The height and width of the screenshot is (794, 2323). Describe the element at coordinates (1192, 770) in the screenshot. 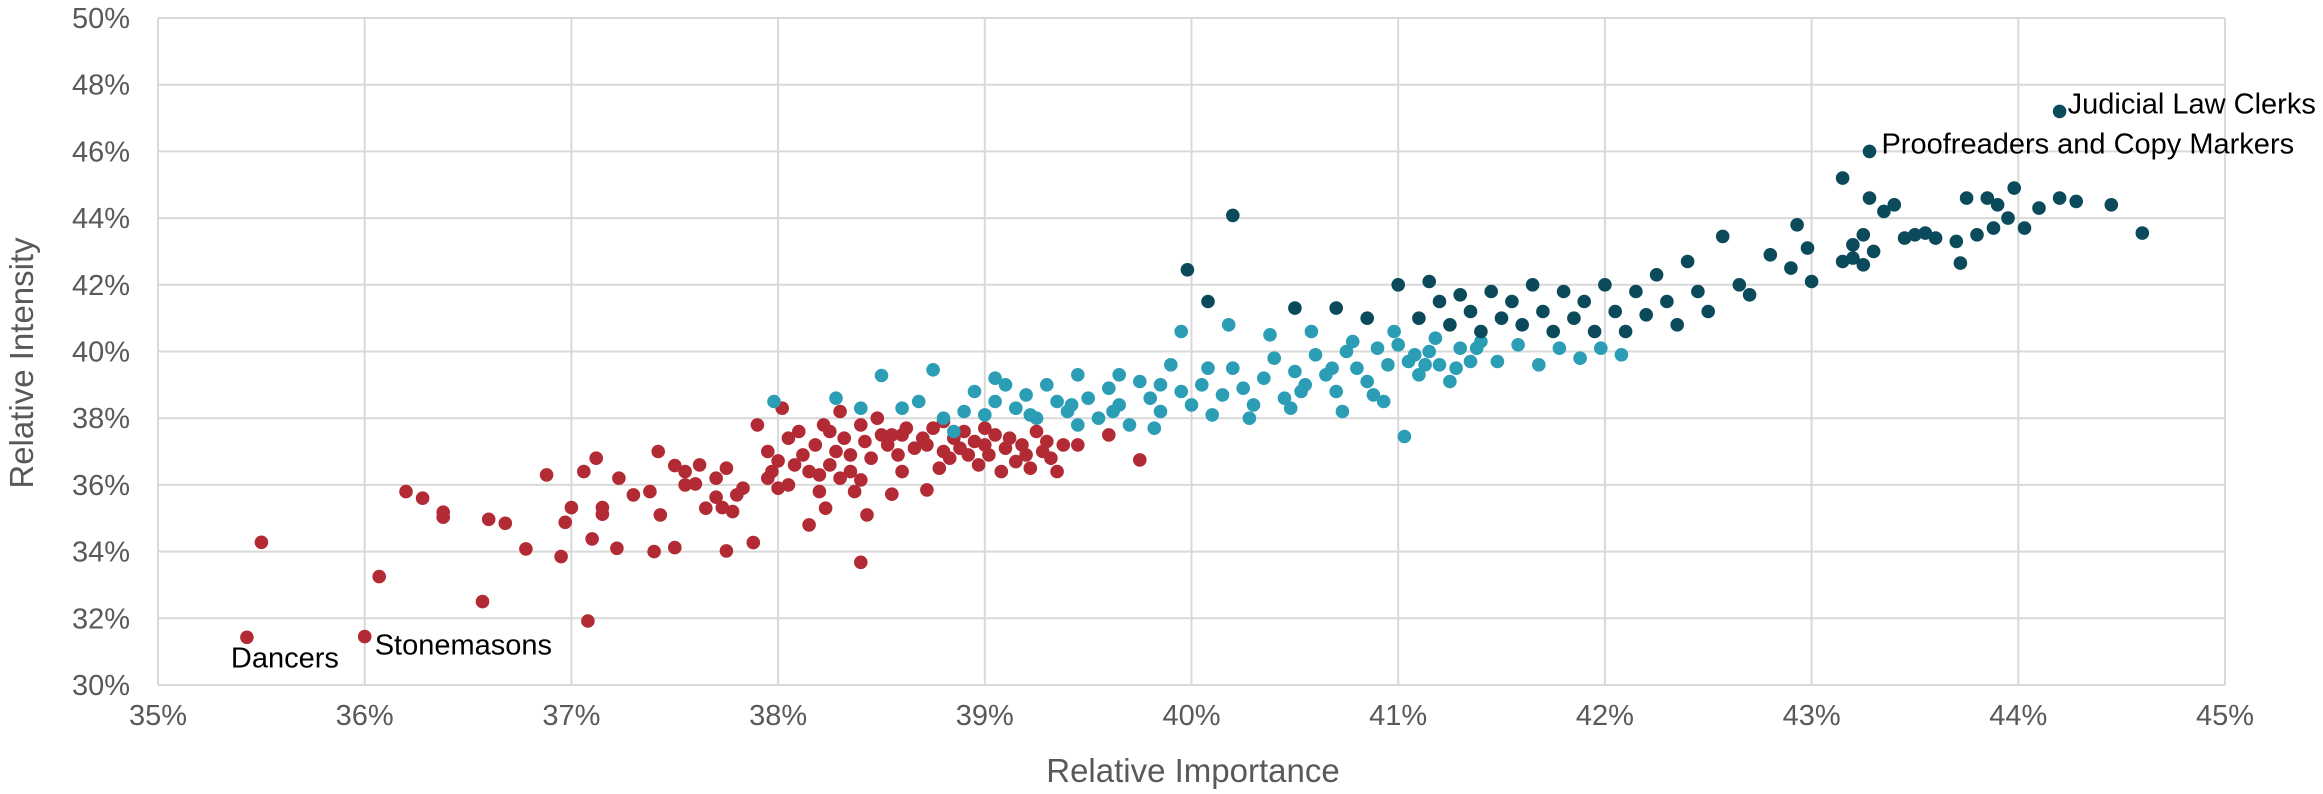

I see `x-axis-title: Relative Importance` at that location.